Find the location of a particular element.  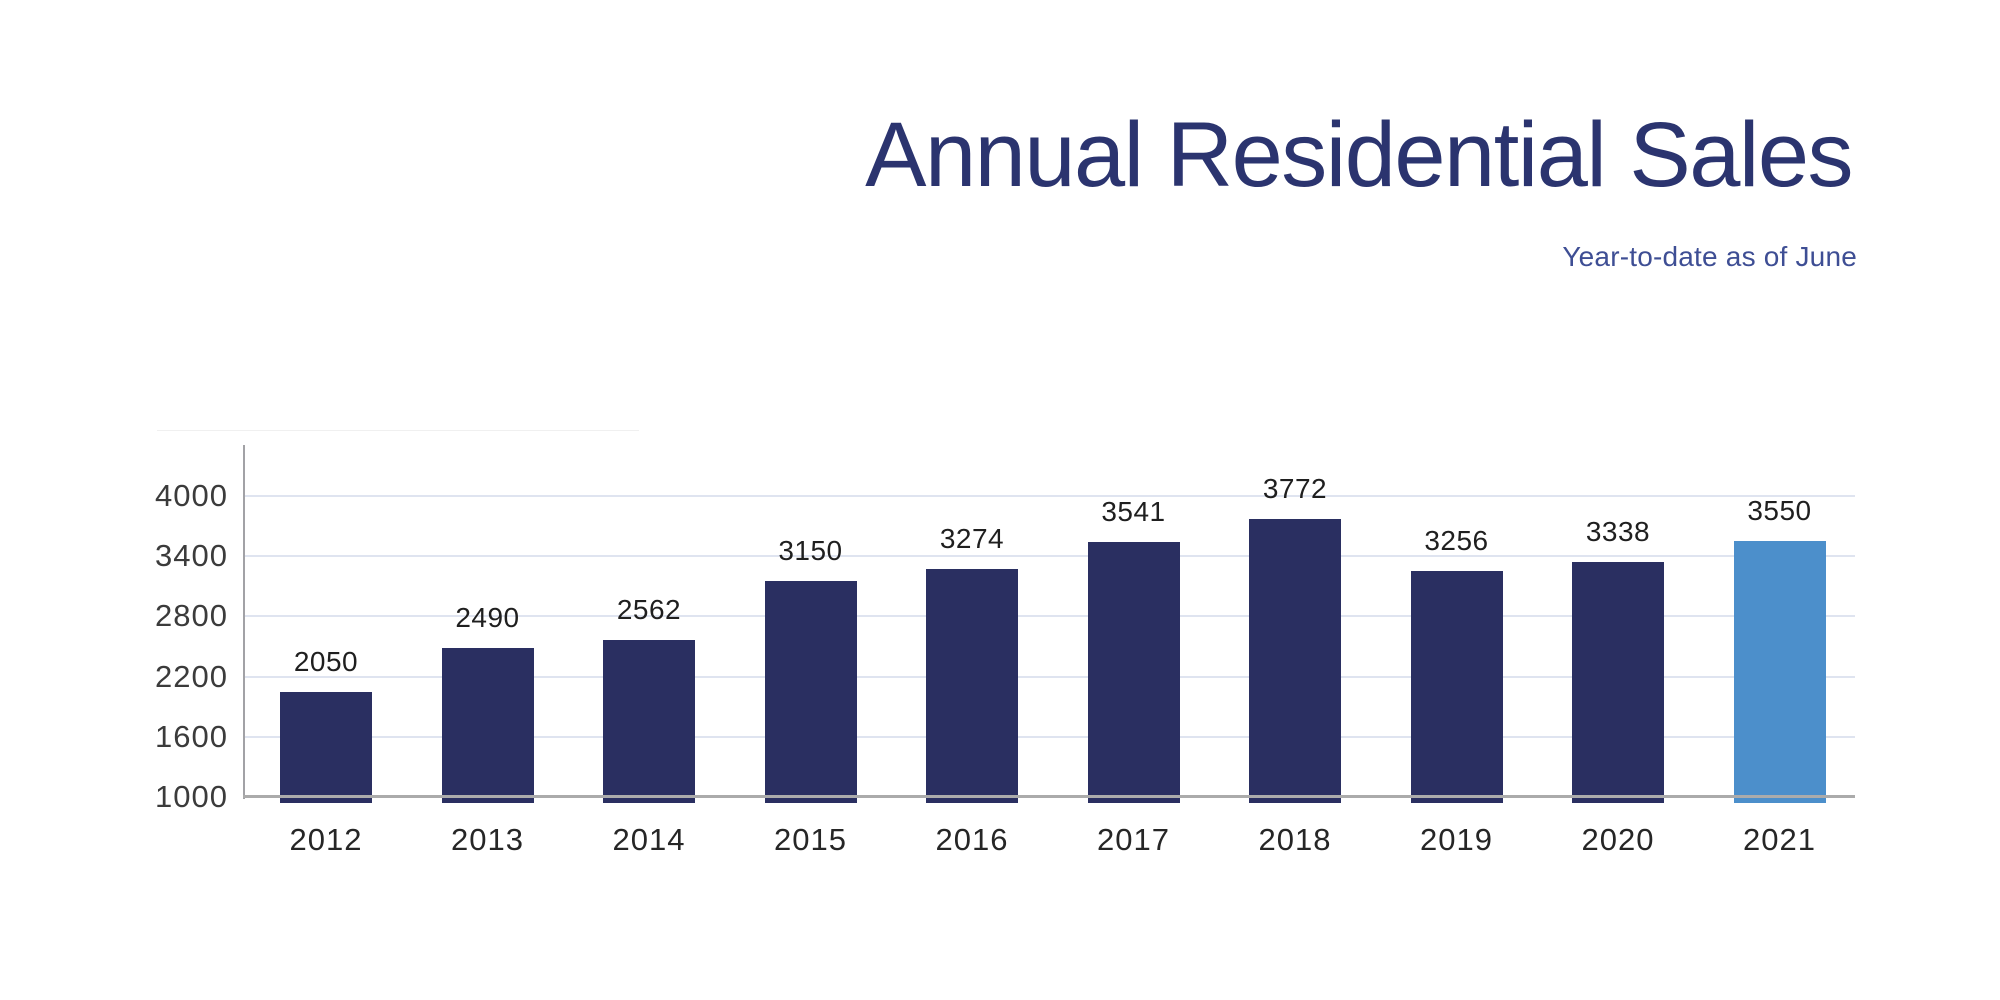

bar-2014 is located at coordinates (649, 721).